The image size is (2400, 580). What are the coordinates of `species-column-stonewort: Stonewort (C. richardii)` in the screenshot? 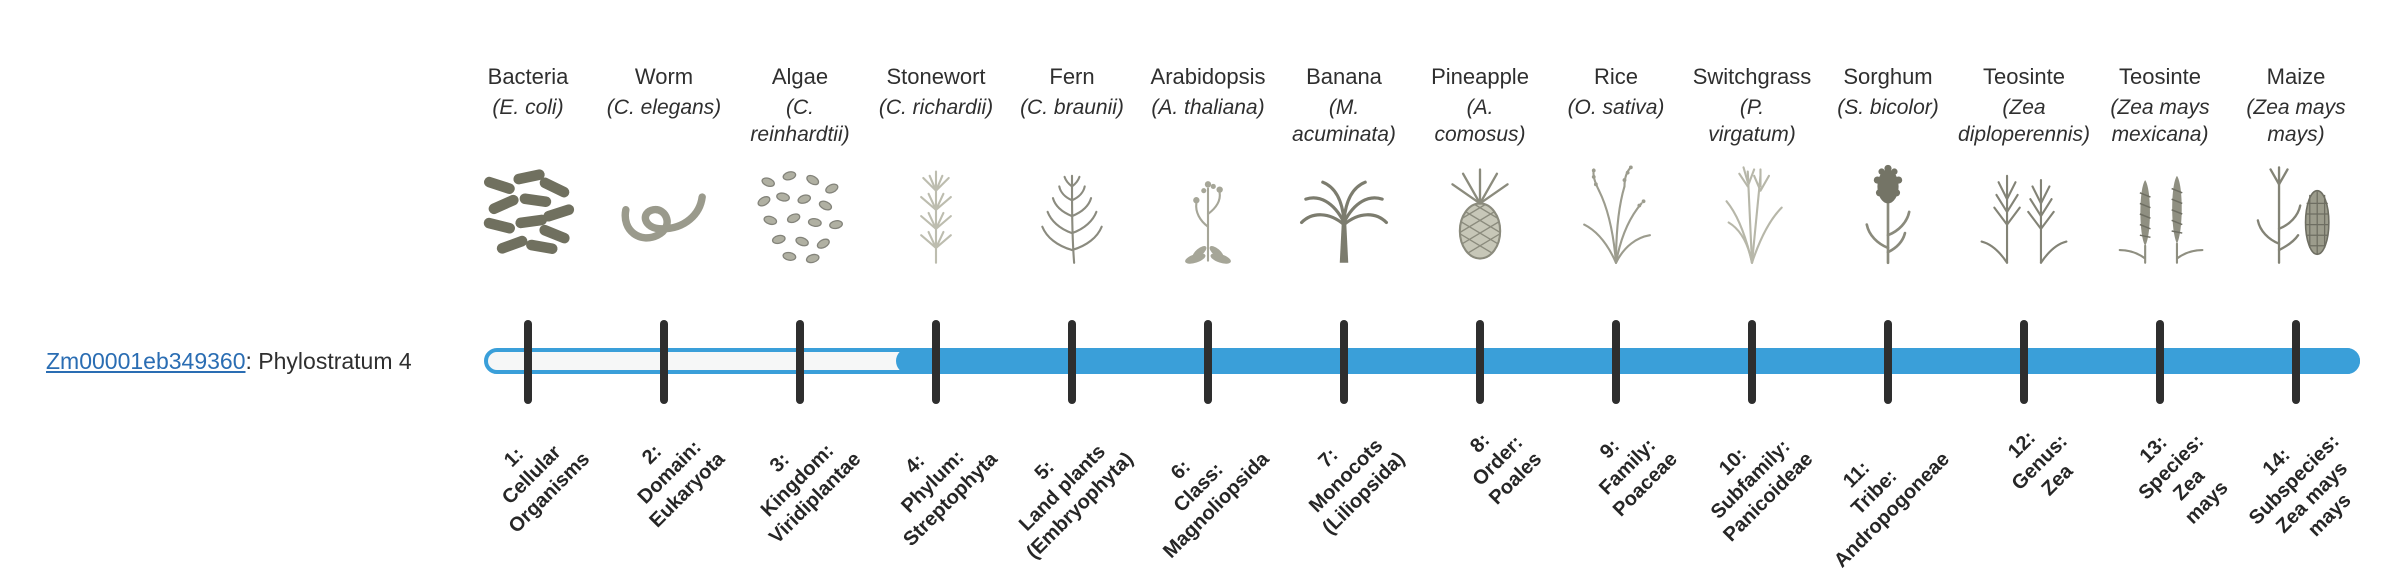 It's located at (936, 167).